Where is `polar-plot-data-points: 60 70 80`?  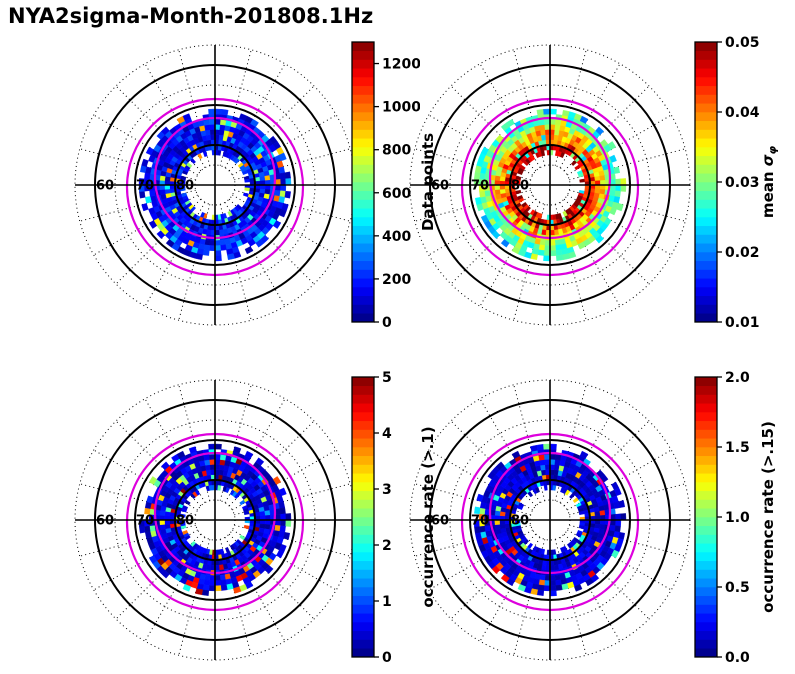 polar-plot-data-points: 60 70 80 is located at coordinates (215, 185).